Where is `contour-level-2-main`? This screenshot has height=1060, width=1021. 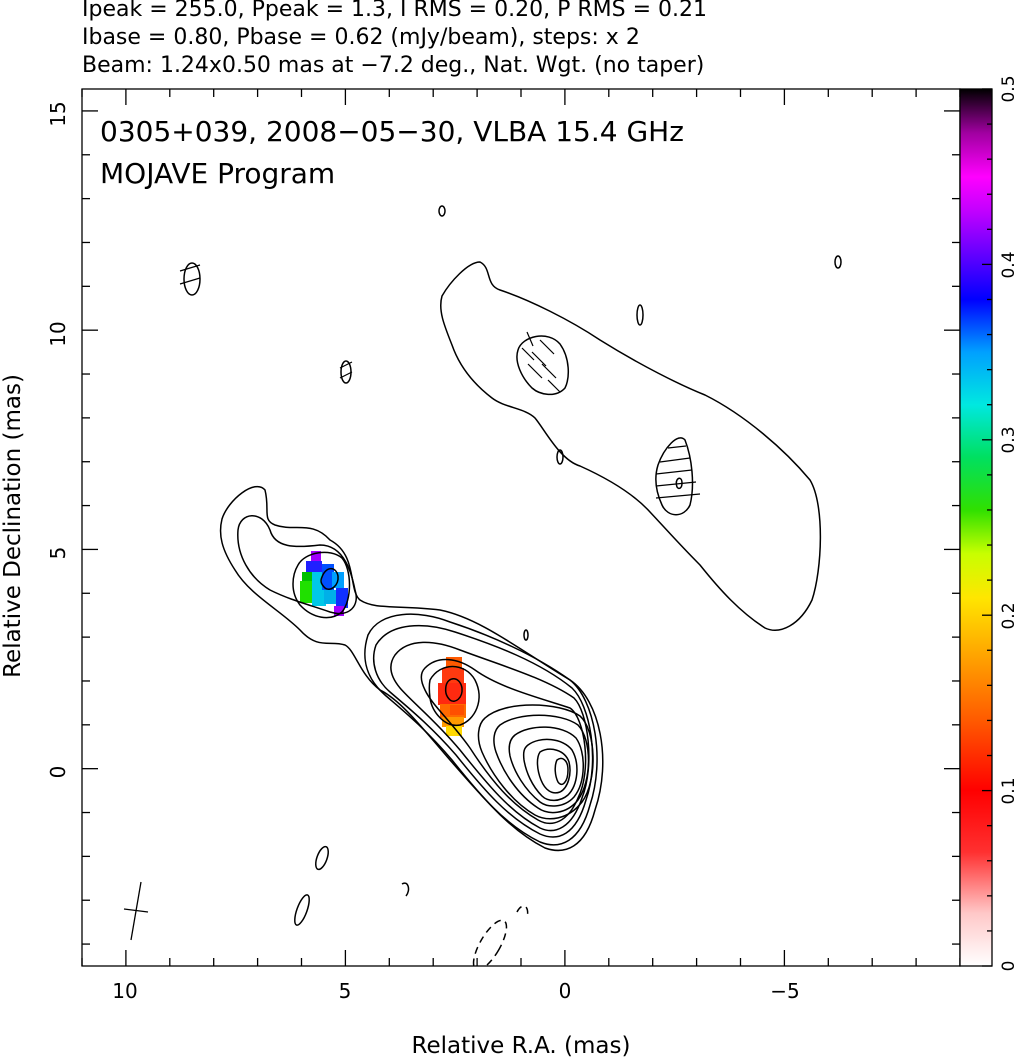 contour-level-2-main is located at coordinates (481, 729).